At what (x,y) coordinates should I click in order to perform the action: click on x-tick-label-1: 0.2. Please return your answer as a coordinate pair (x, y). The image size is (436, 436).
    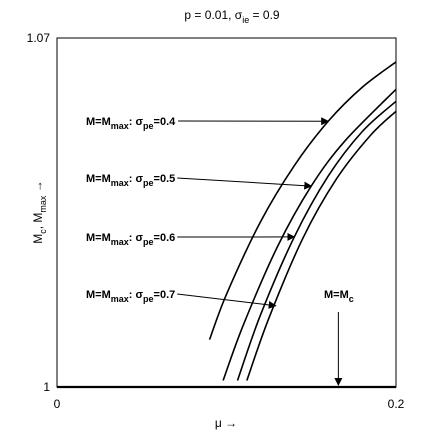
    Looking at the image, I should click on (396, 404).